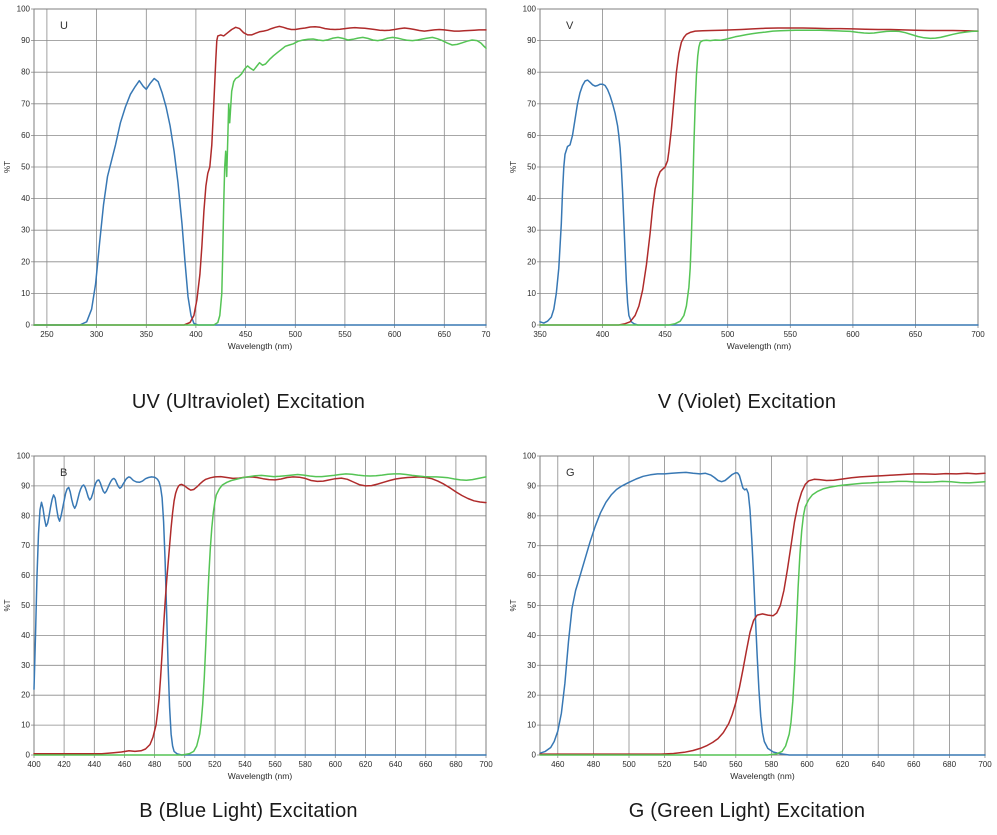 The width and height of the screenshot is (997, 835). Describe the element at coordinates (336, 764) in the screenshot. I see `x-tick-label: 600` at that location.